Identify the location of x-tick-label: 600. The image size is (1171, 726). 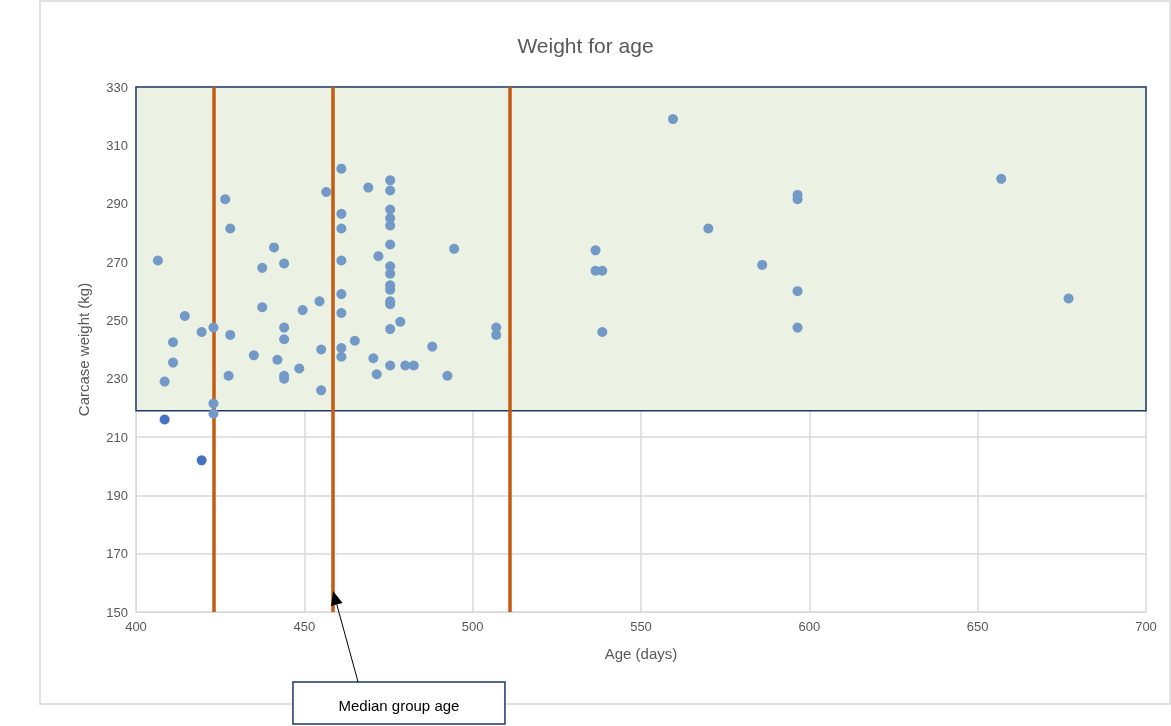
(809, 626).